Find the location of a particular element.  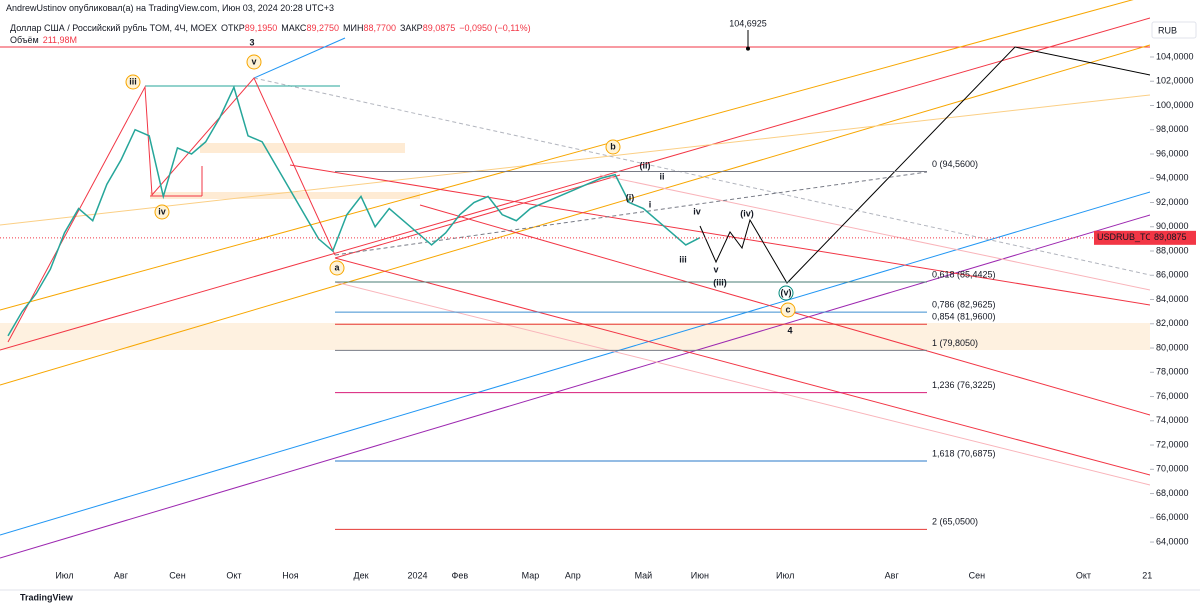

wave-label: 3 is located at coordinates (251, 42).